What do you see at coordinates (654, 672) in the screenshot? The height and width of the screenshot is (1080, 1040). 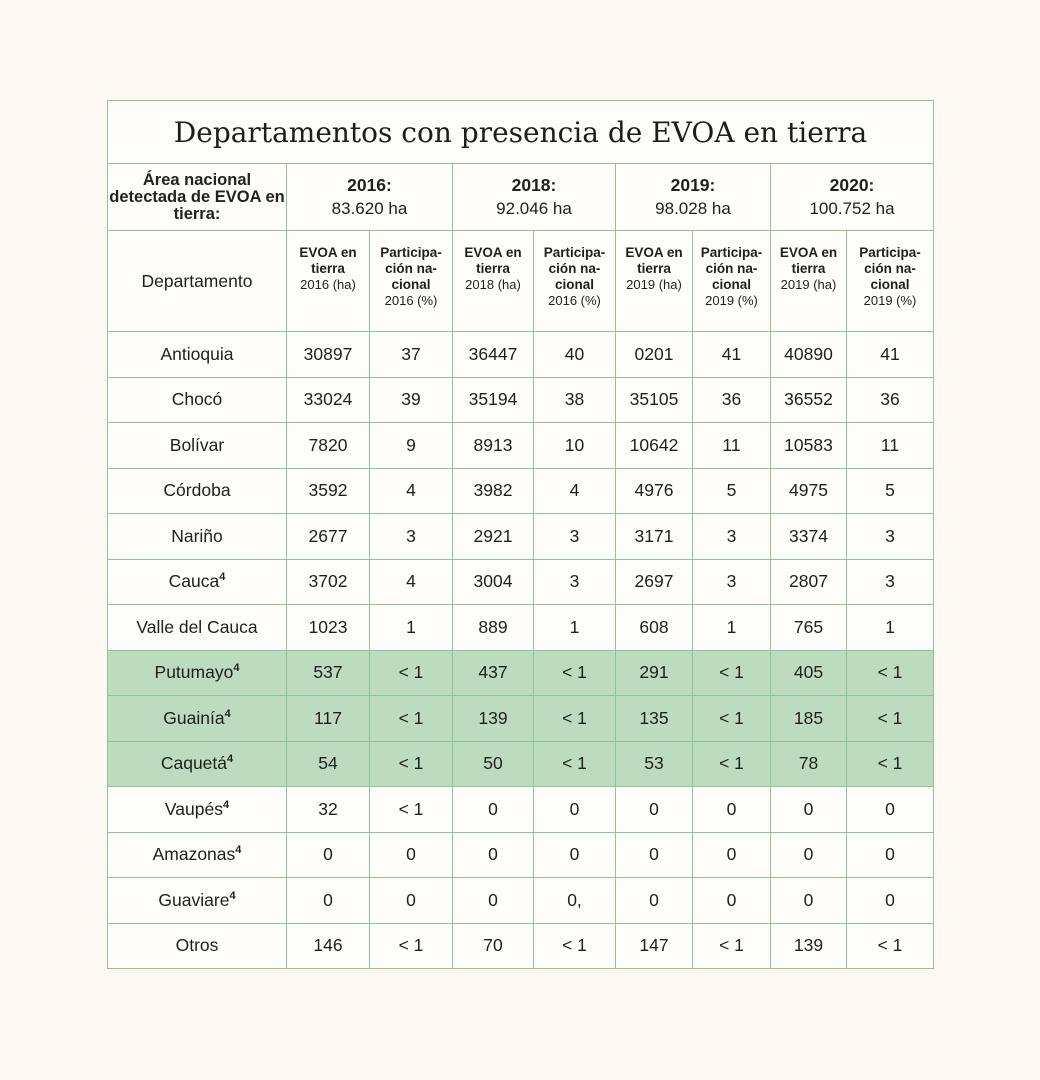 I see `evoa-area-cell: 291` at bounding box center [654, 672].